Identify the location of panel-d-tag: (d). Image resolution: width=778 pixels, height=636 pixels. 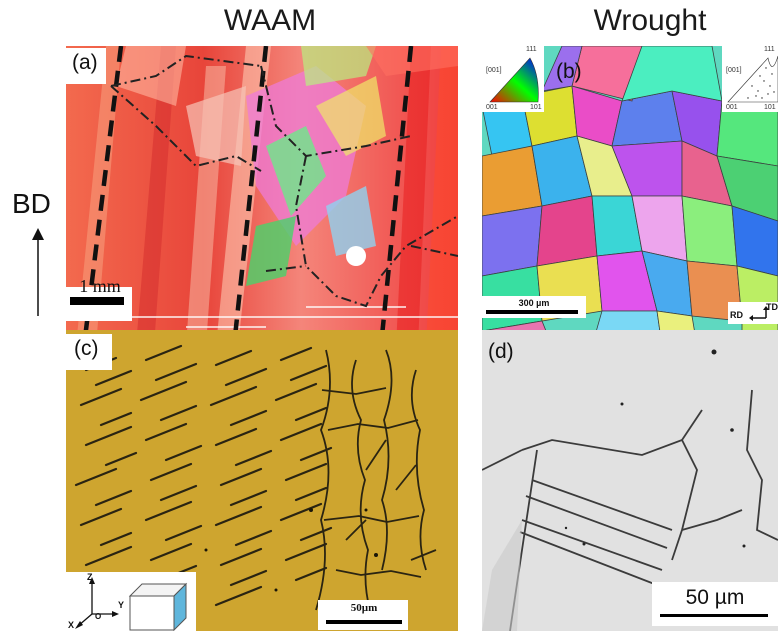
(501, 351).